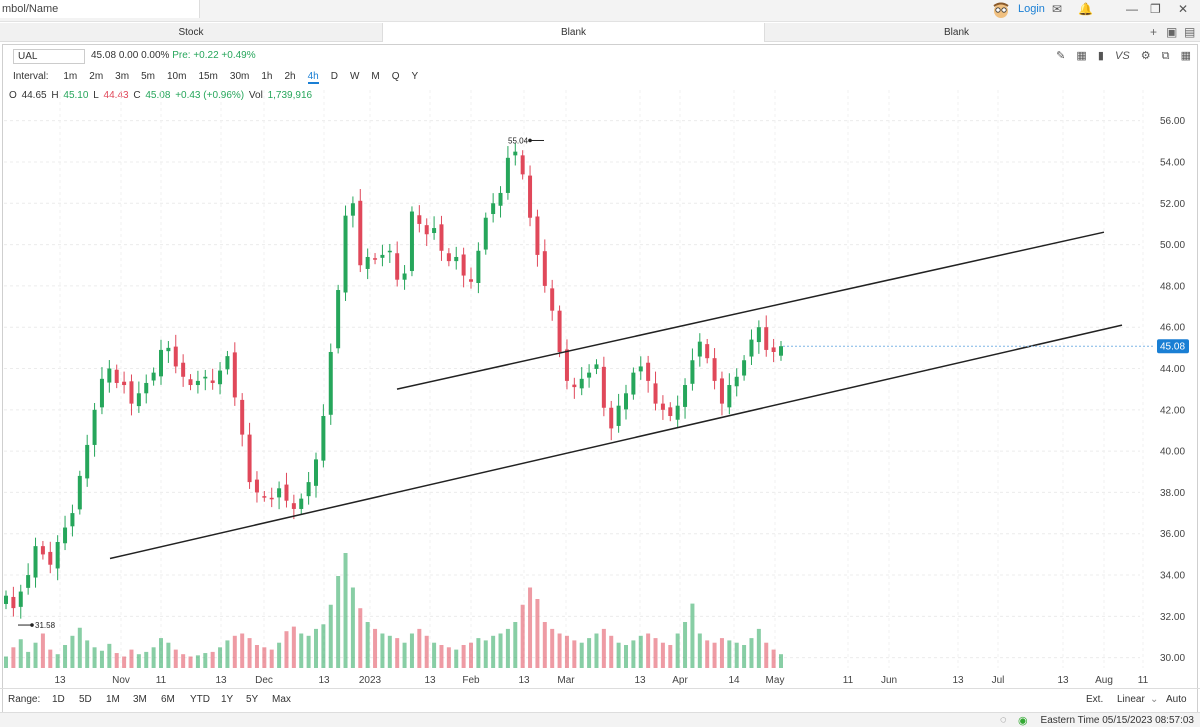 Image resolution: width=1200 pixels, height=727 pixels. I want to click on change: 0.00, so click(128, 55).